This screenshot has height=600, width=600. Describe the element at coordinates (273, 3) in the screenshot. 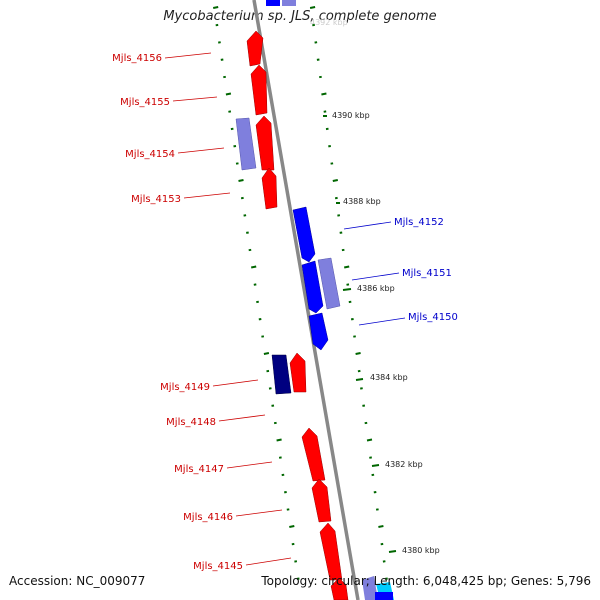

I see `reverse-gene-partial-top` at that location.